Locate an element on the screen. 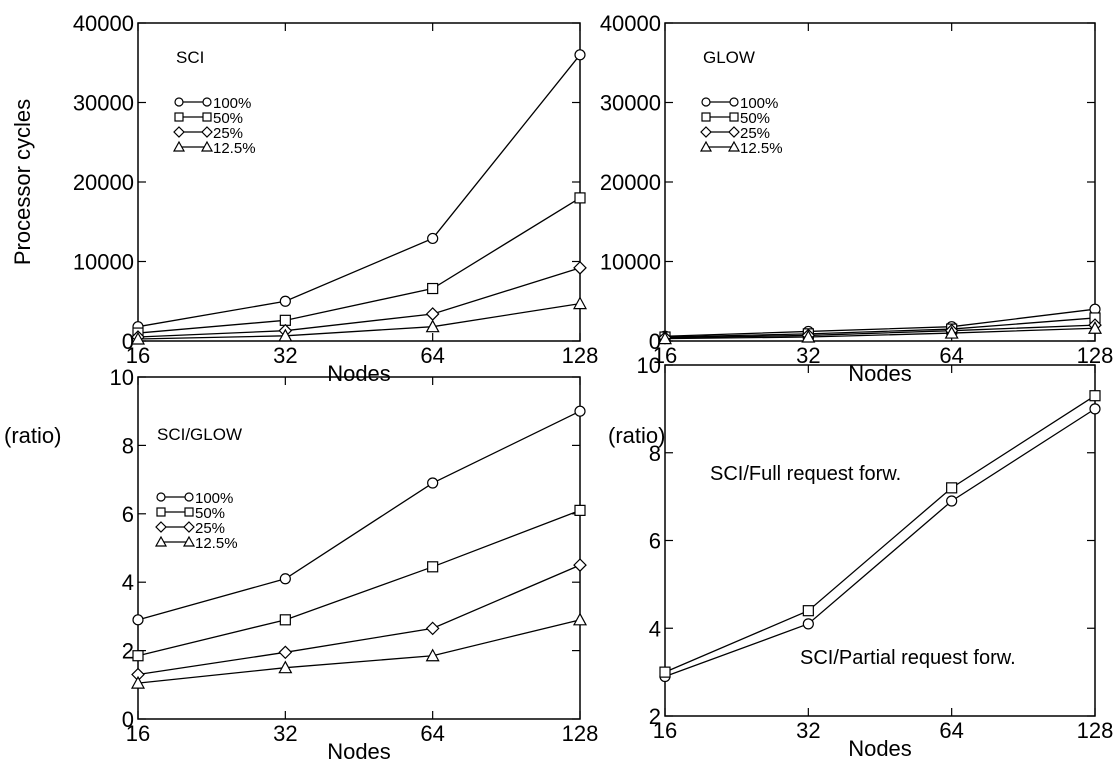 The image size is (1120, 767). y-tick-label: 4 is located at coordinates (128, 582).